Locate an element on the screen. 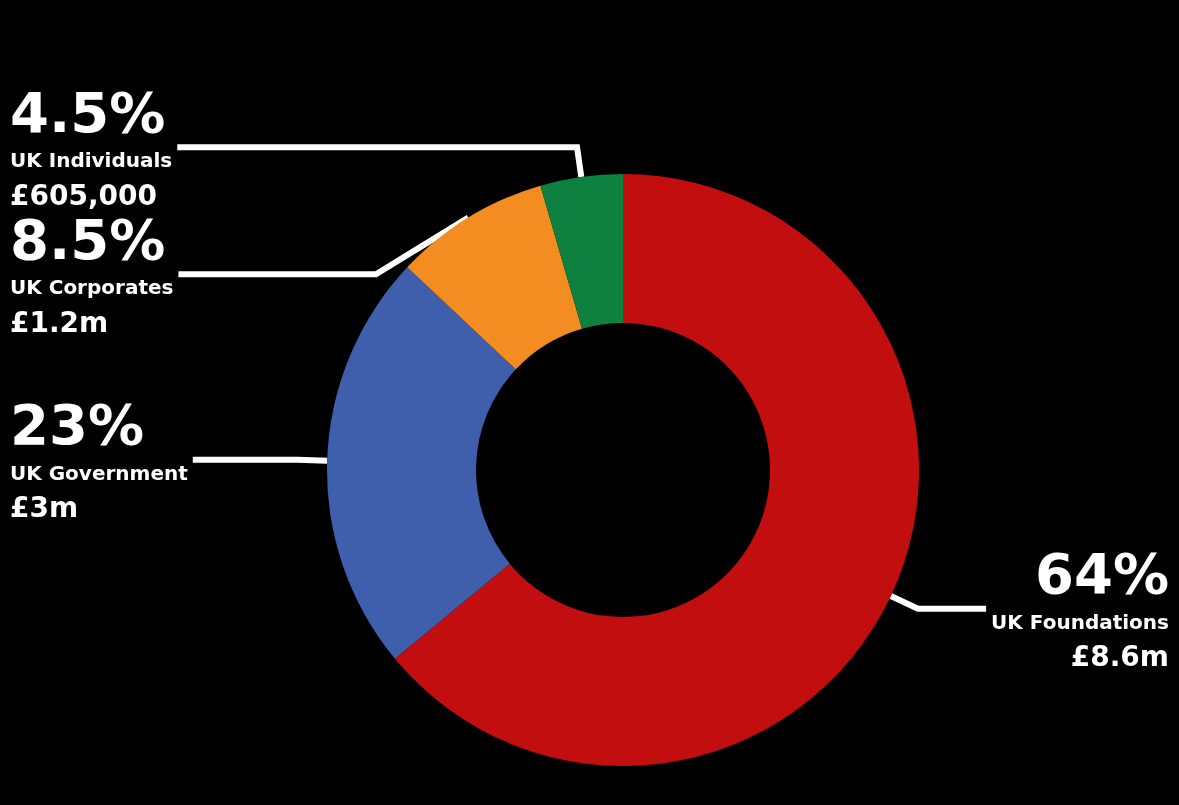 The height and width of the screenshot is (805, 1179). text: £3m is located at coordinates (44, 508).